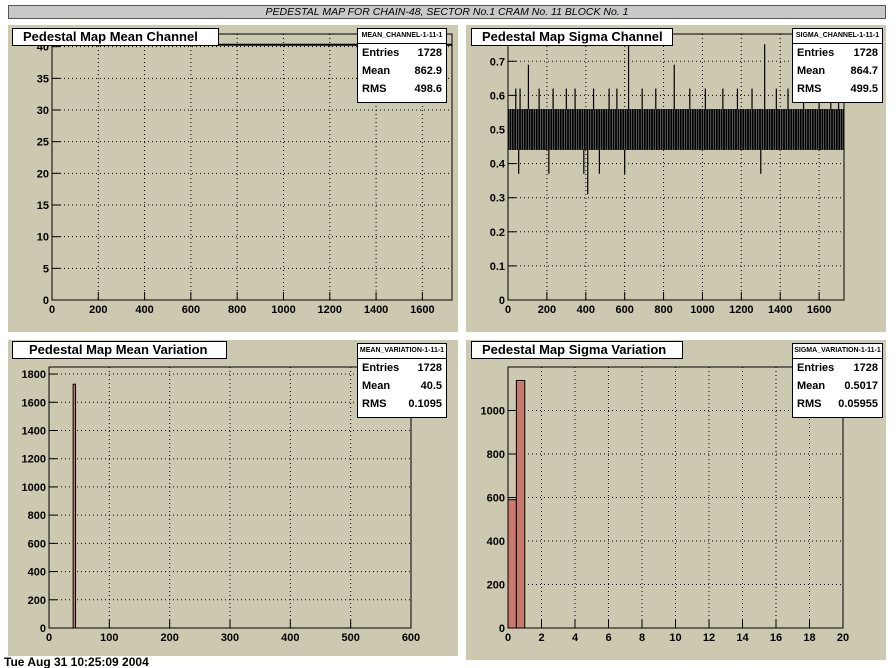 This screenshot has height=668, width=896. I want to click on stats-mean: 862.9, so click(428, 71).